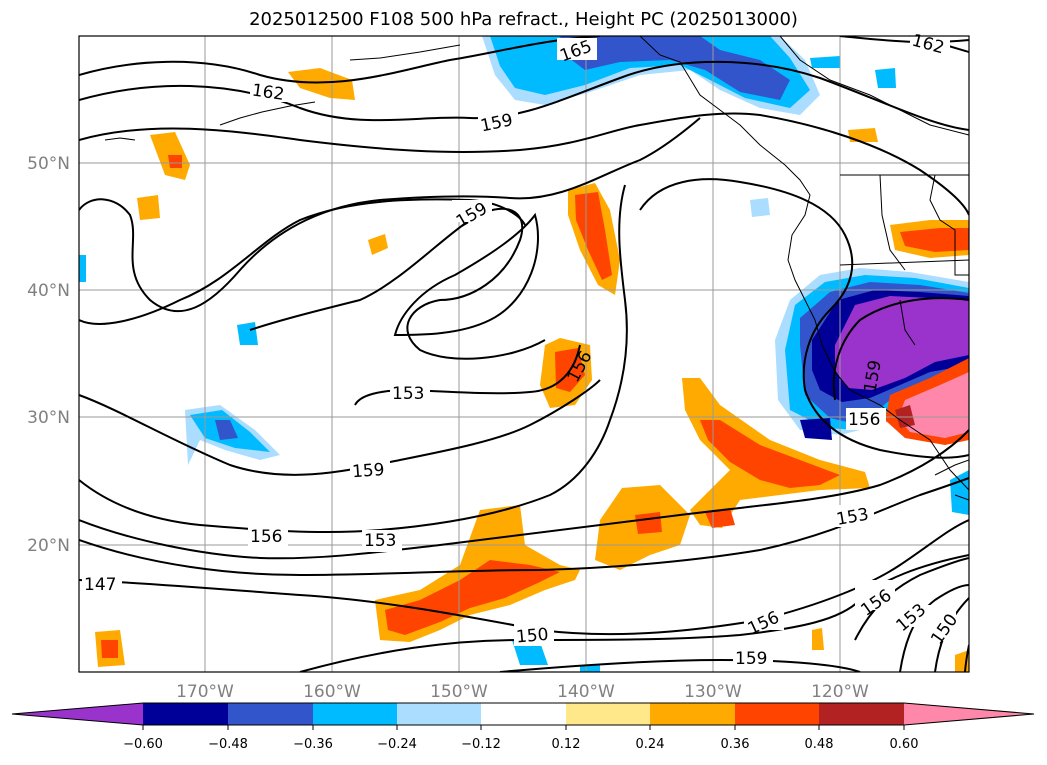 The image size is (1047, 765). Describe the element at coordinates (100, 585) in the screenshot. I see `contour-label: 147` at that location.